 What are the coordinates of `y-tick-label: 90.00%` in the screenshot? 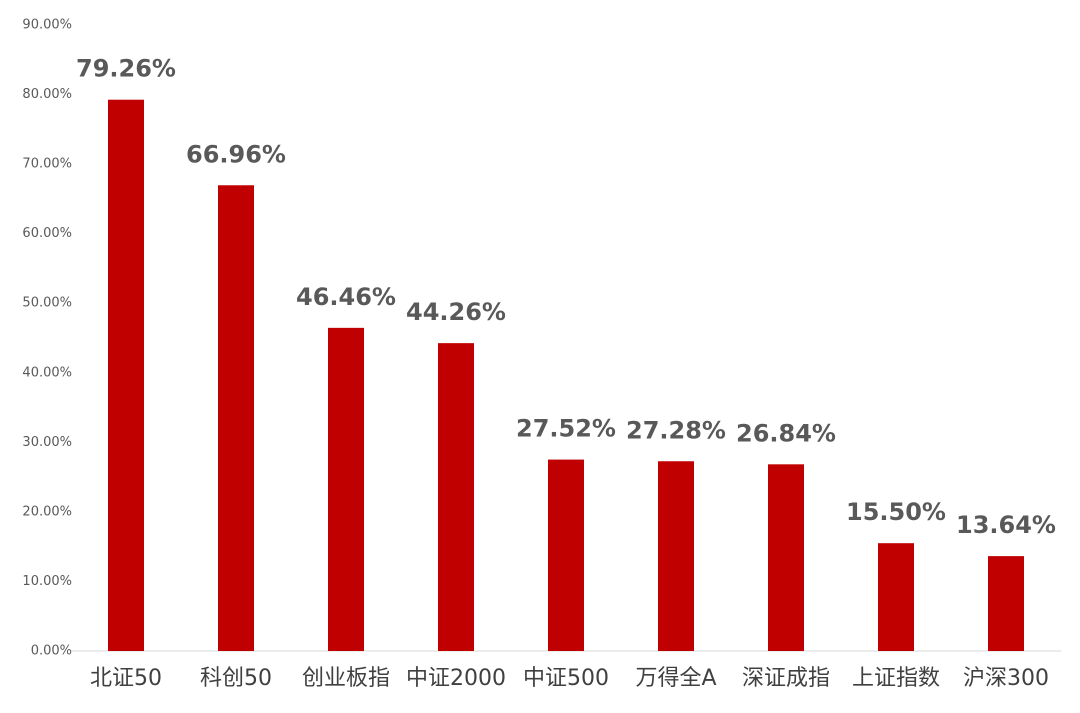 It's located at (47, 25).